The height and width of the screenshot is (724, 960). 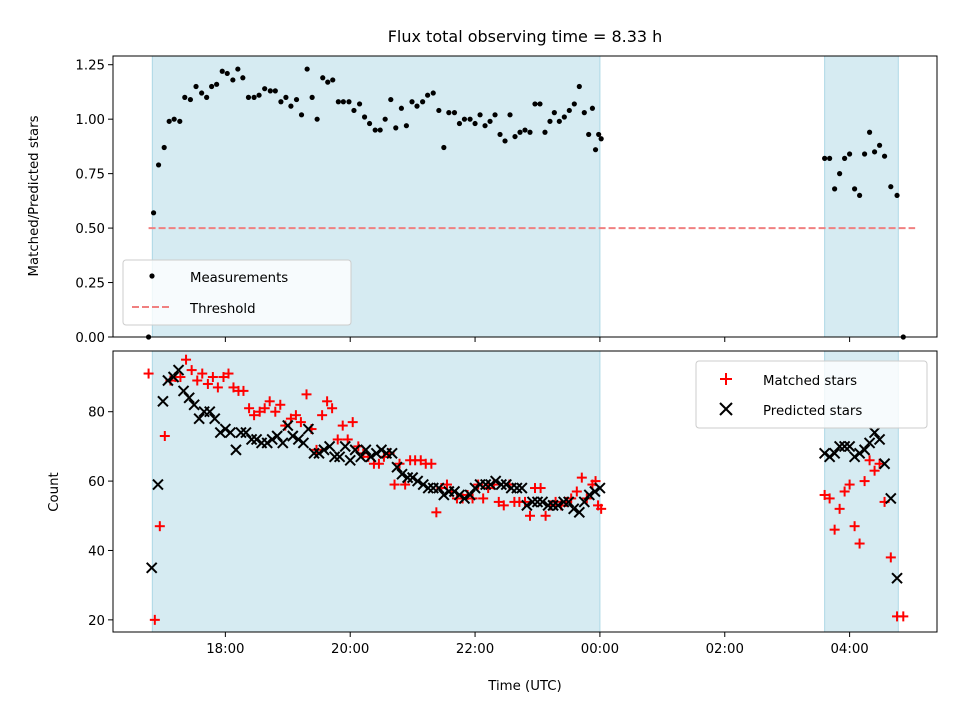 I want to click on legend-bottom: Matched stars Predicted stars, so click(x=811, y=394).